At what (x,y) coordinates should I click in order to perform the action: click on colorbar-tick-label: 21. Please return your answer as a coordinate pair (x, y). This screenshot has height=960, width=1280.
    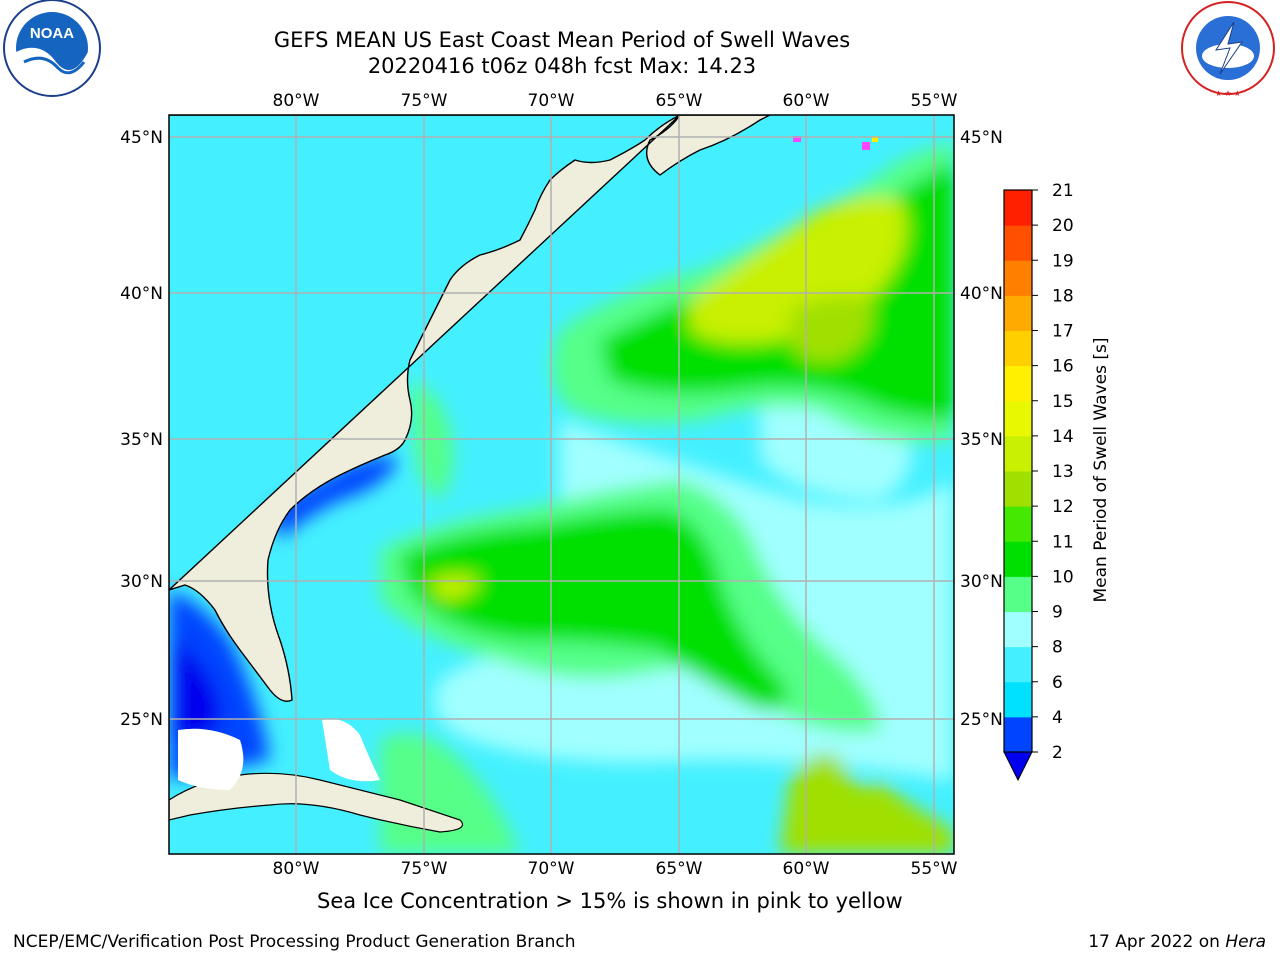
    Looking at the image, I should click on (1063, 191).